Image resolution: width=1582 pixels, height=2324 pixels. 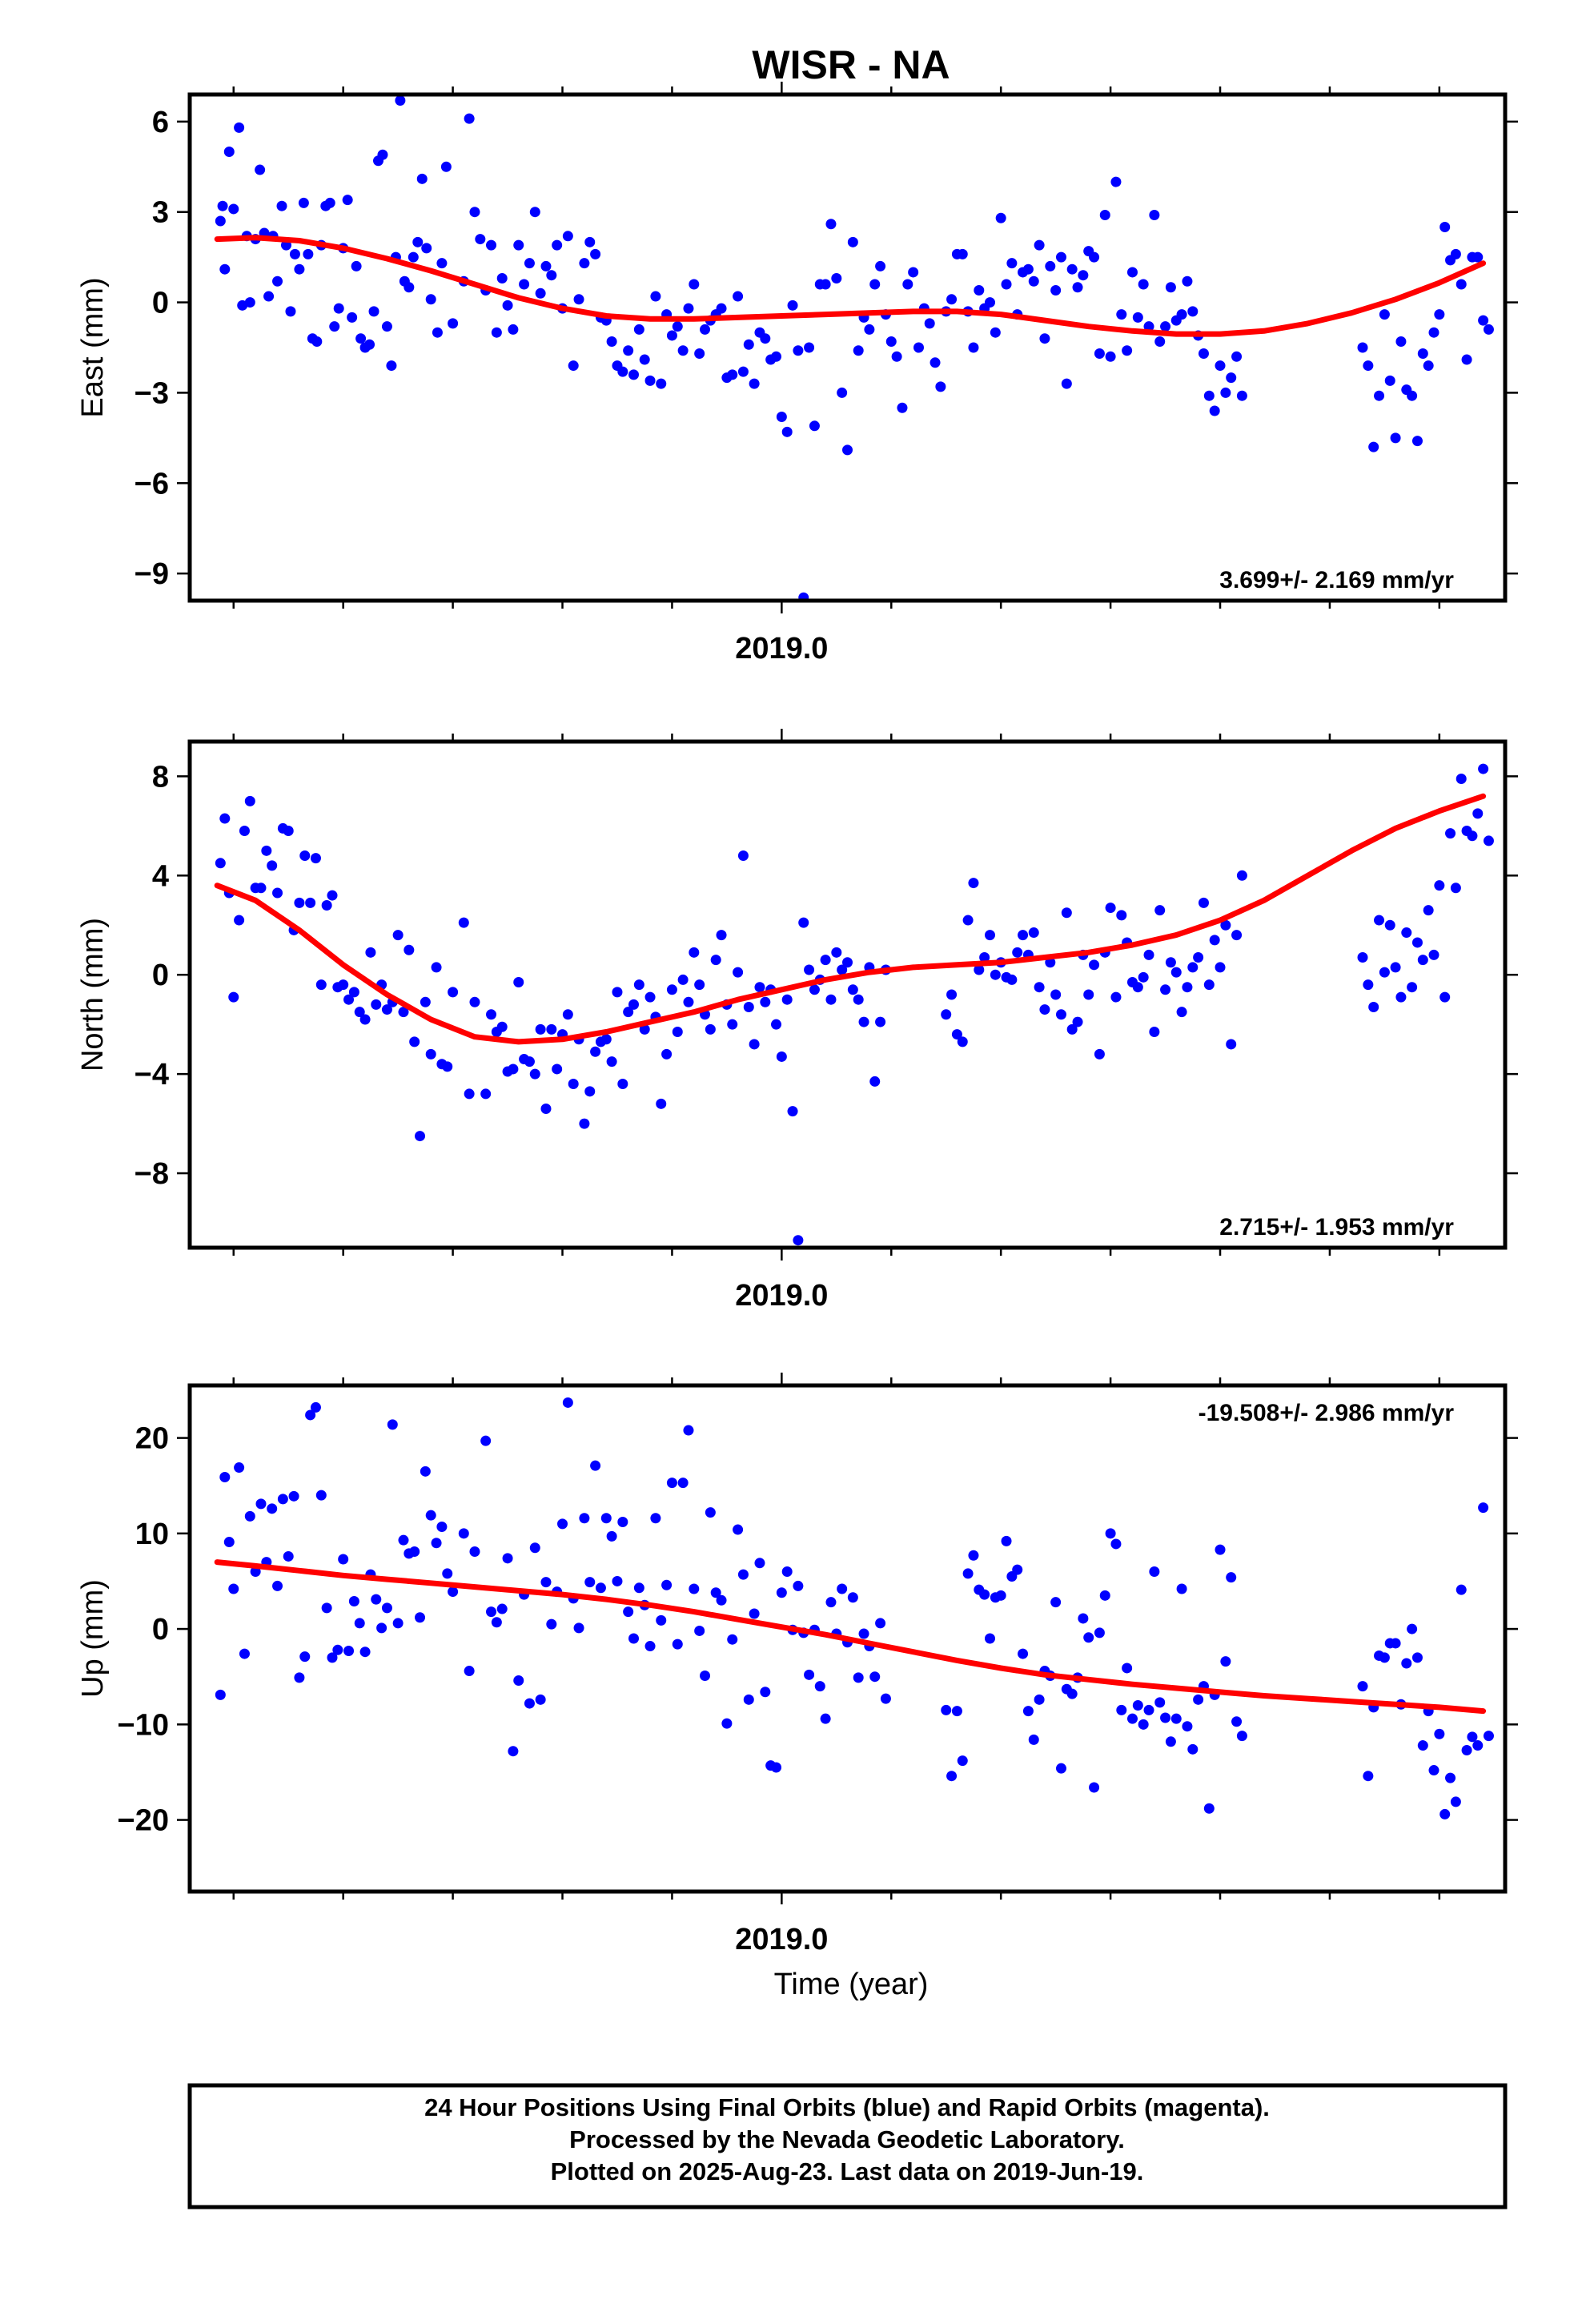 What do you see at coordinates (152, 1534) in the screenshot?
I see `up-y-tick-label-3: 10` at bounding box center [152, 1534].